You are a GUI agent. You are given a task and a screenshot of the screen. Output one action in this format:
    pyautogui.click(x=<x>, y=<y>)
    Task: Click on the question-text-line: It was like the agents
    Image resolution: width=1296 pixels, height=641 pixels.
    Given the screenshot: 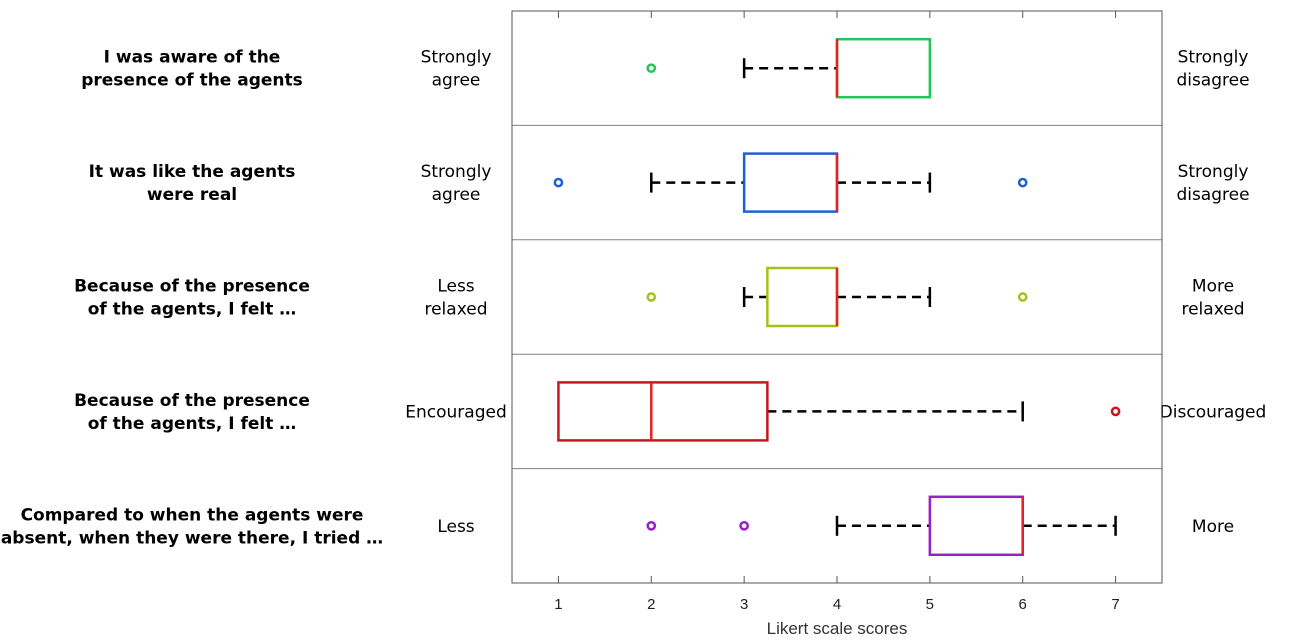 What is the action you would take?
    pyautogui.click(x=192, y=172)
    